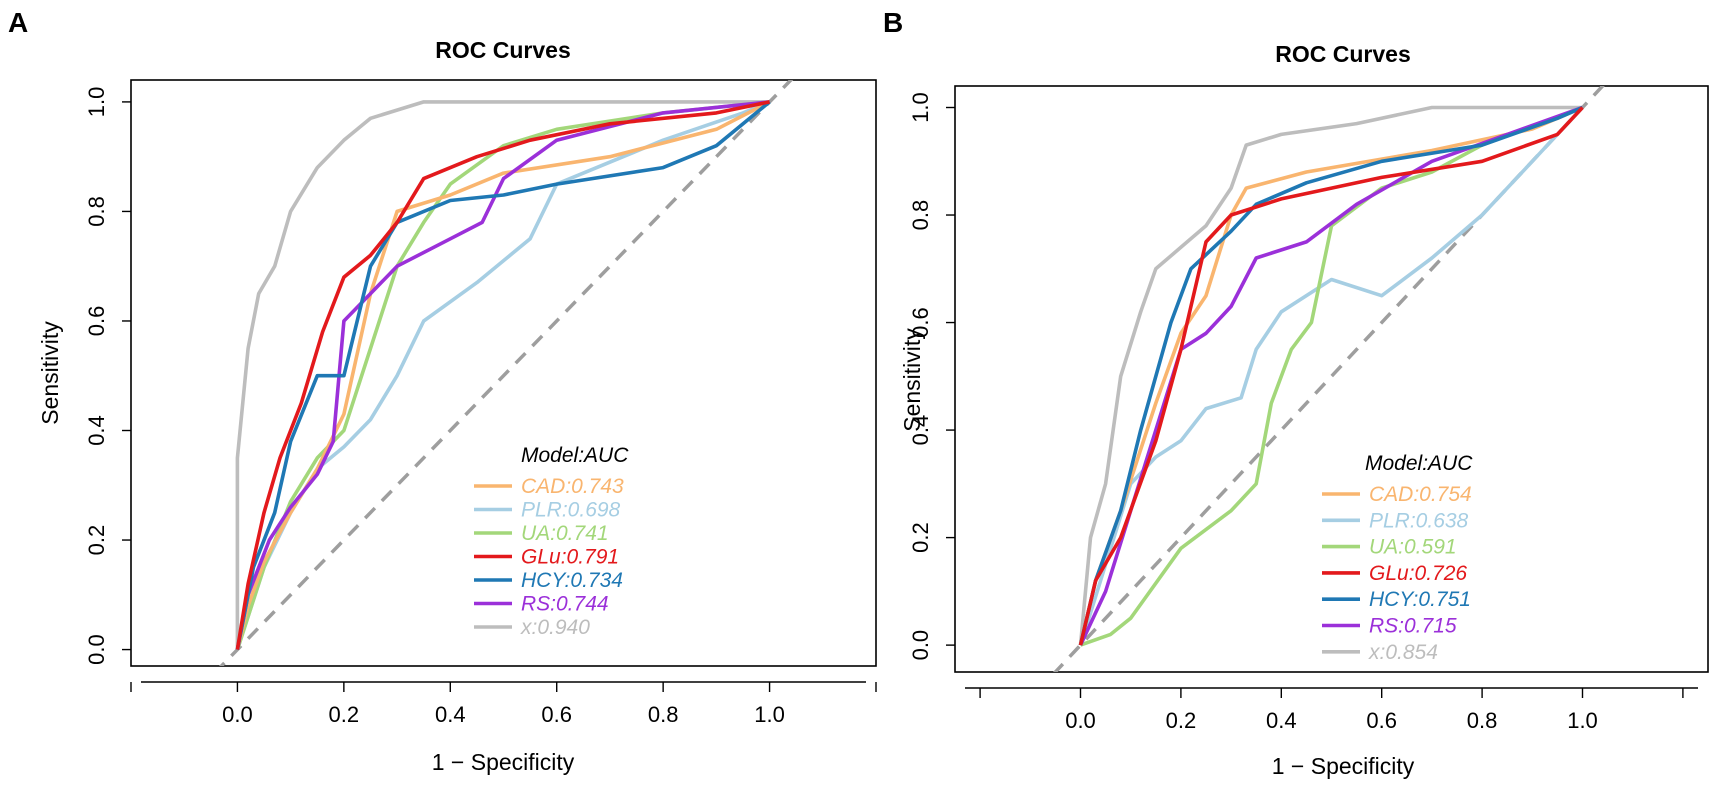 The image size is (1713, 786). I want to click on panel-b-legend-label-x: x:0.854, so click(1403, 652).